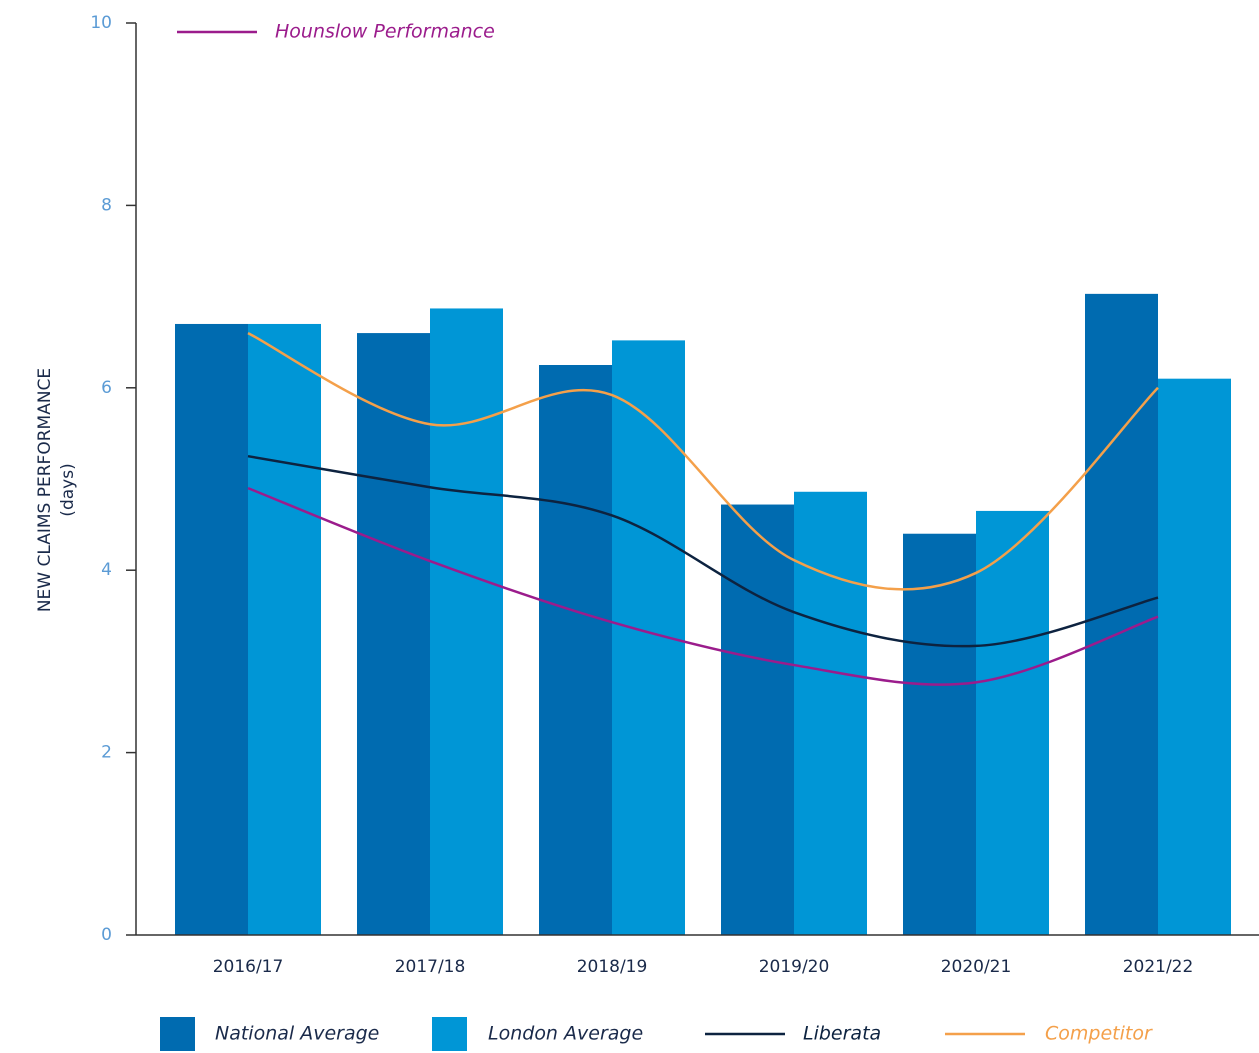 This screenshot has width=1259, height=1053. I want to click on y-tick-label: 8, so click(106, 205).